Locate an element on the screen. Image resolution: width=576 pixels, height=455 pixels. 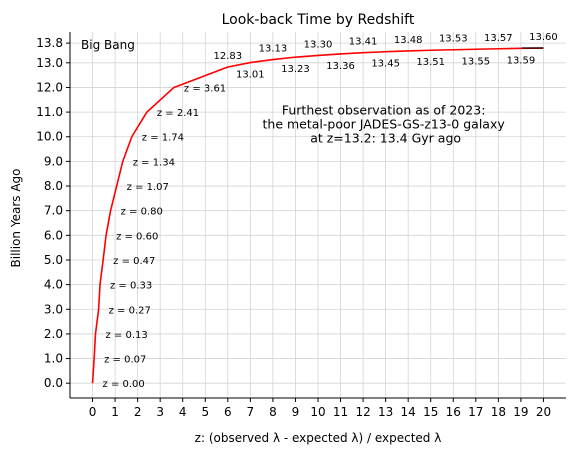
z-value-label: z = 0.27 is located at coordinates (130, 310).